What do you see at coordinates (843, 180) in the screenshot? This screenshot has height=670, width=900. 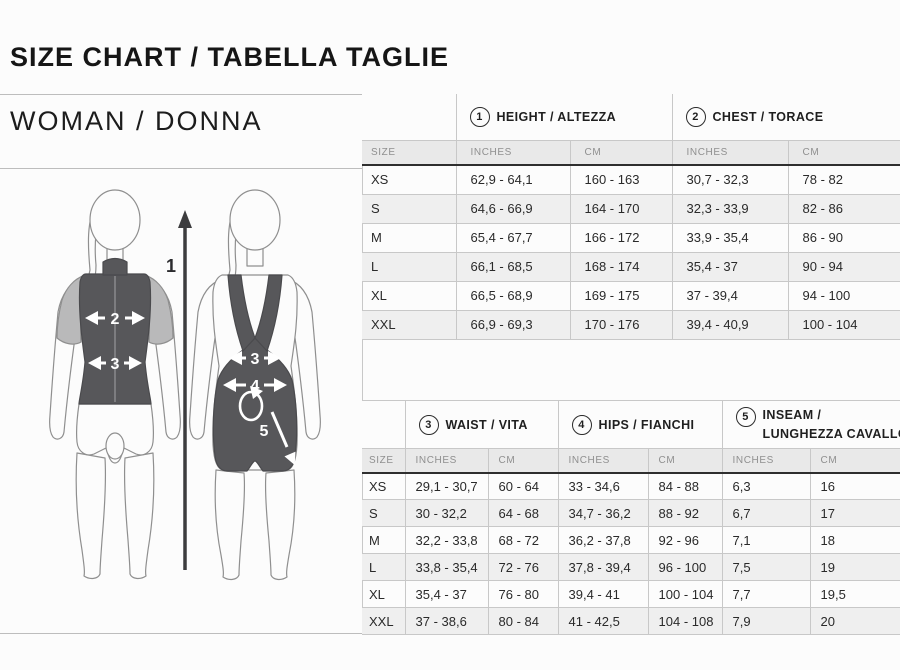 I see `table-cell: 78 - 82` at bounding box center [843, 180].